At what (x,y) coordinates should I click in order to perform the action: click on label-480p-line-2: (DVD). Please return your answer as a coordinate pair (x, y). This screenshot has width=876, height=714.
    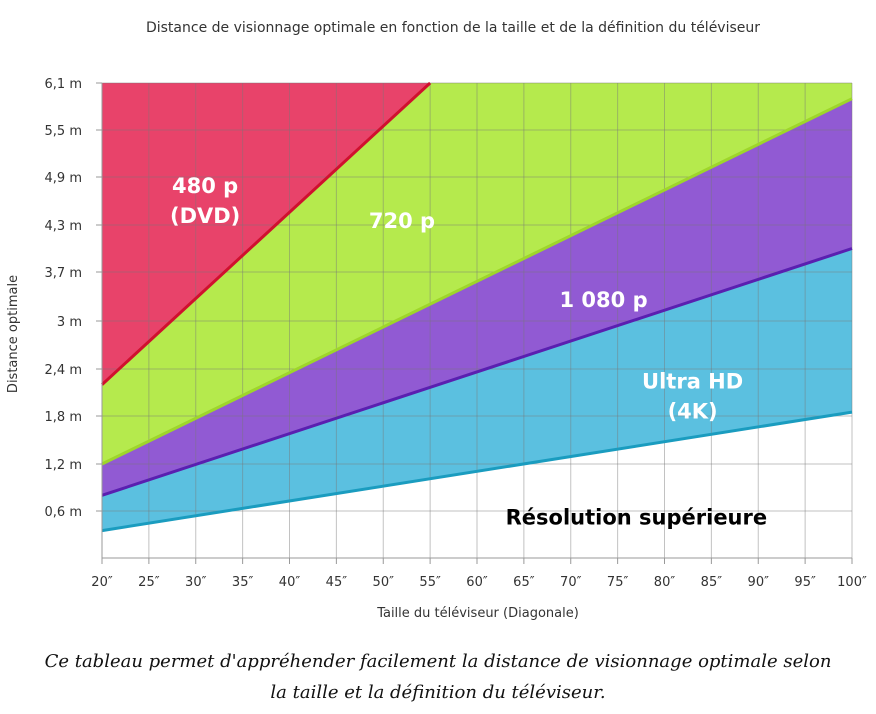
    Looking at the image, I should click on (205, 216).